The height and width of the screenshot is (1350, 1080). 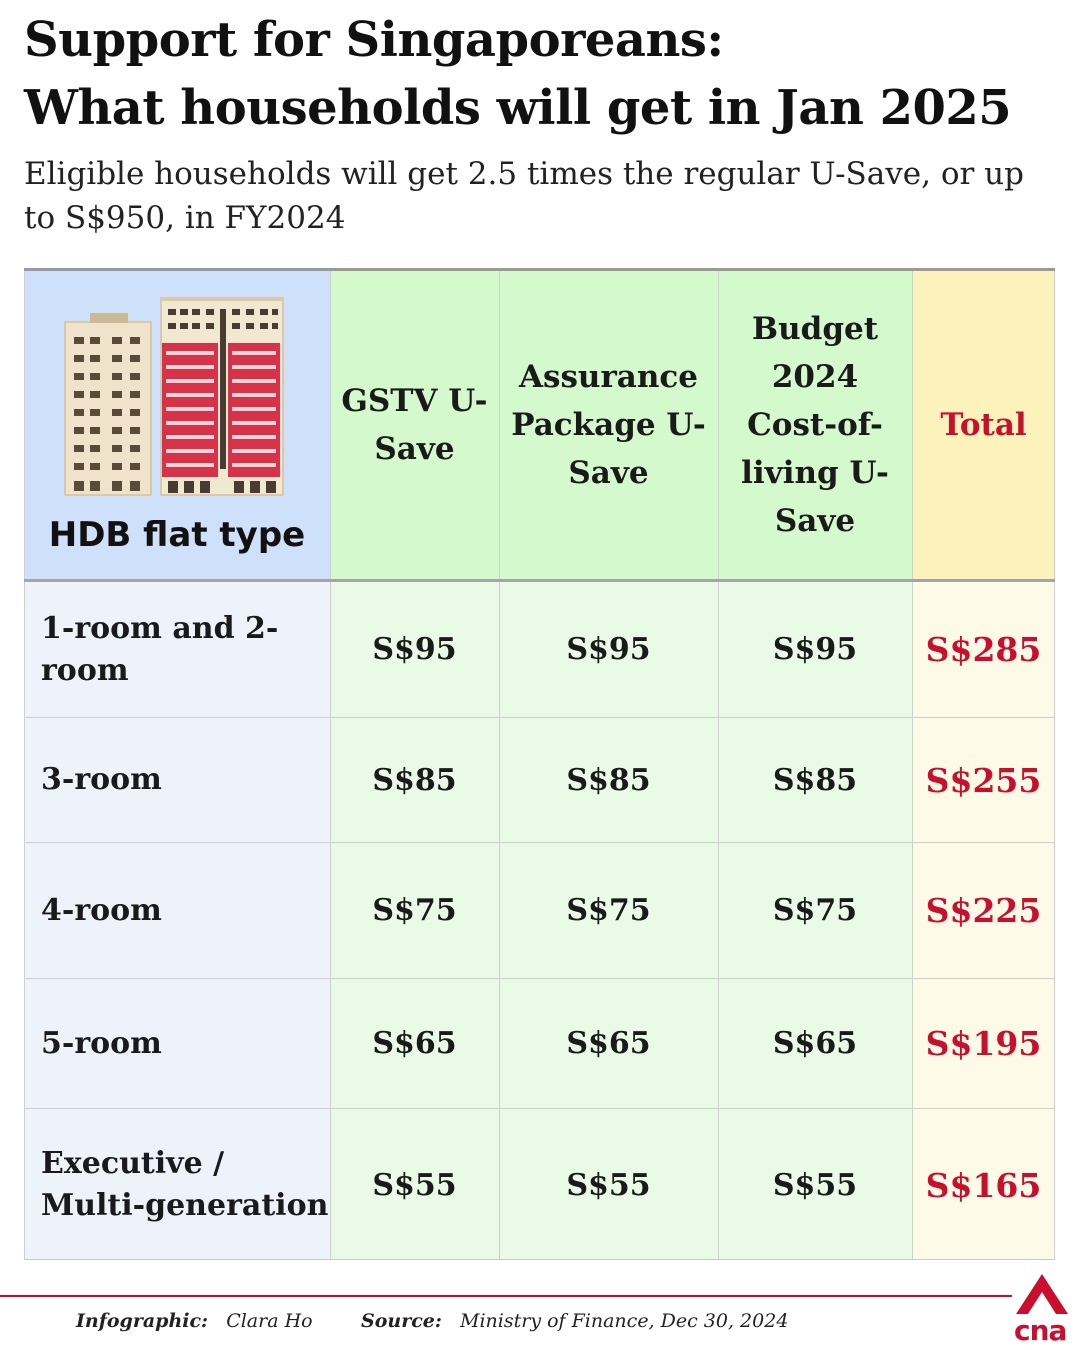 What do you see at coordinates (374, 40) in the screenshot?
I see `title-line-1: Support for Singaporeans:` at bounding box center [374, 40].